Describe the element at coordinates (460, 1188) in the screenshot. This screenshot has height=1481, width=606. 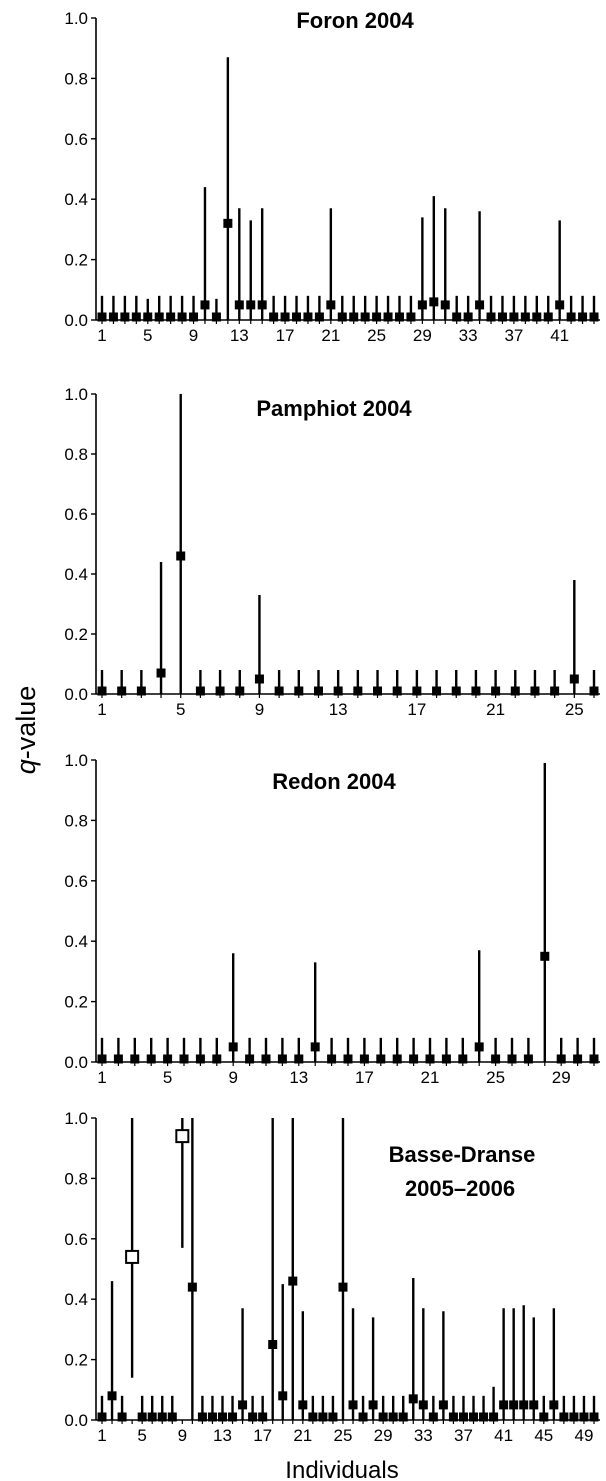
I see `panel-subtitle: 2005–2006` at that location.